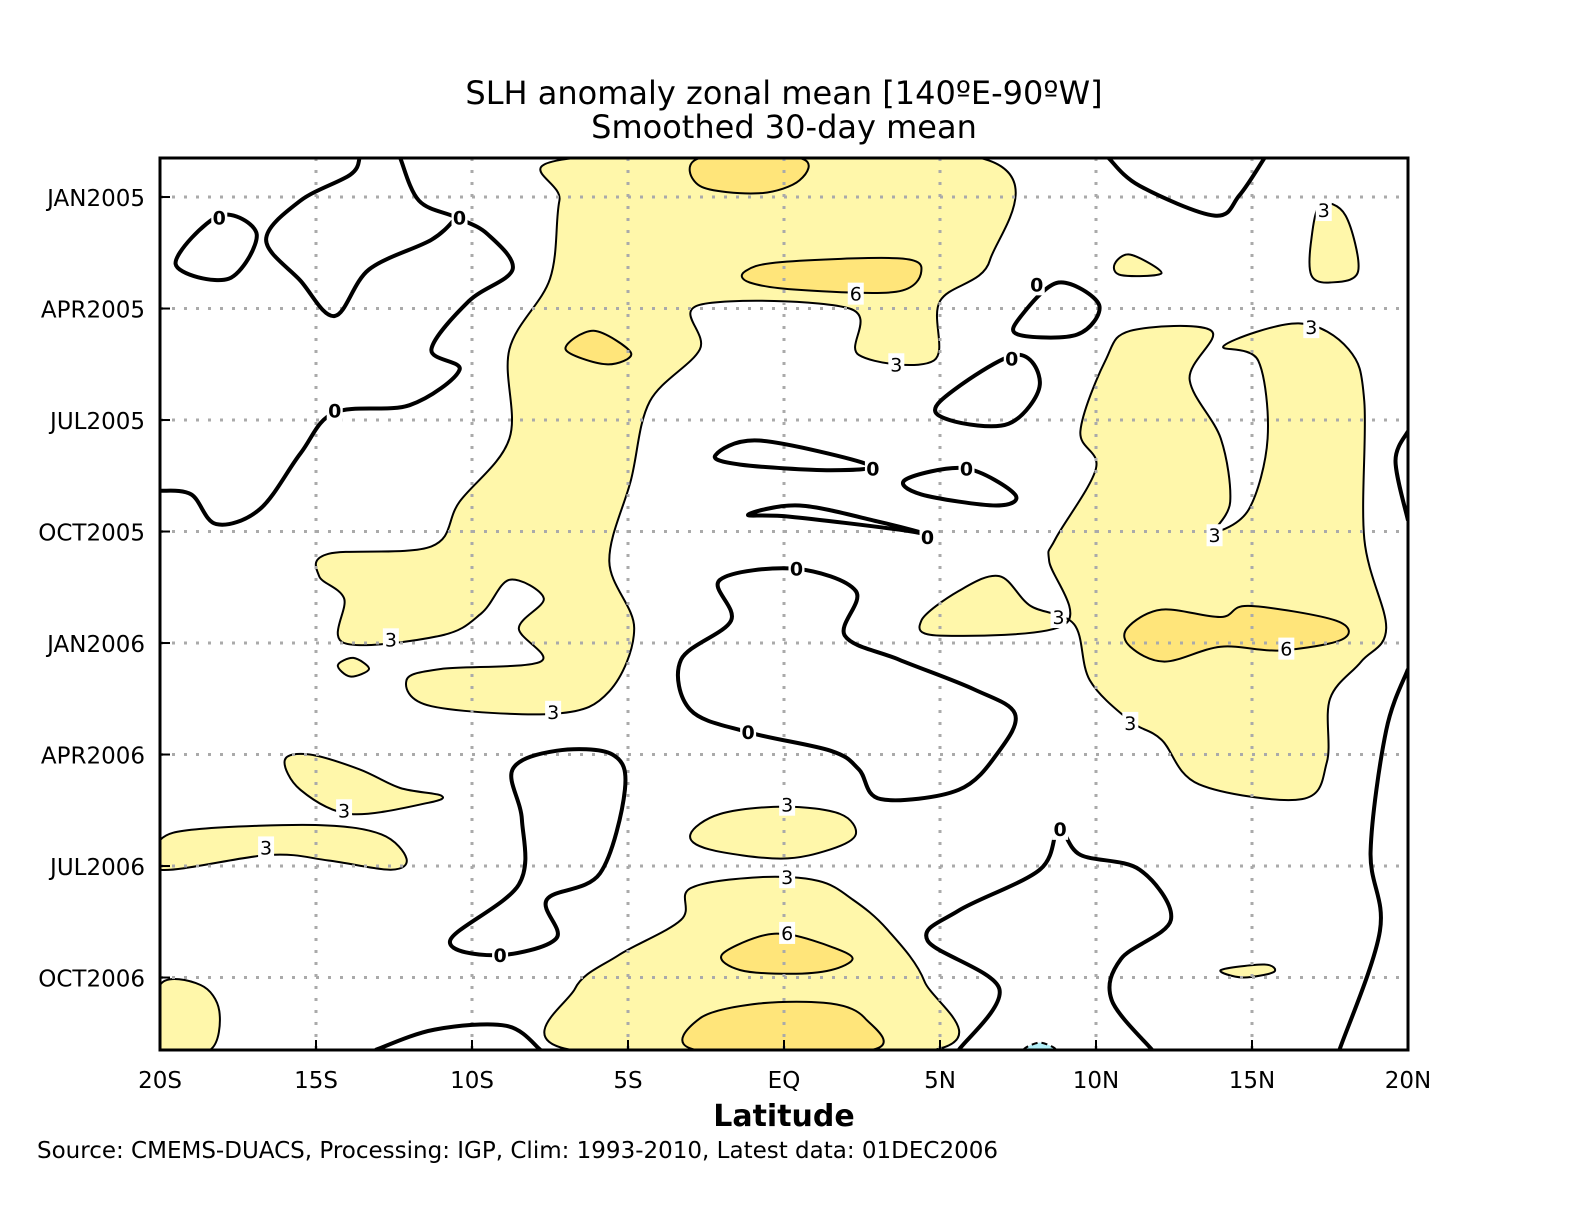 This screenshot has width=1584, height=1224. What do you see at coordinates (96, 422) in the screenshot?
I see `y-tick-label: JUL2005` at bounding box center [96, 422].